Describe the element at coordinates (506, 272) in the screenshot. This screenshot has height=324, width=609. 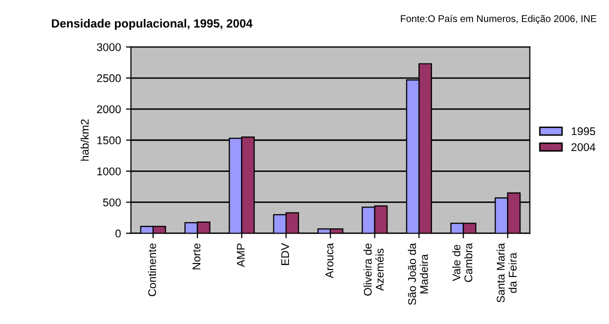
I see `x-tick-label: Santa Maria da Feira` at that location.